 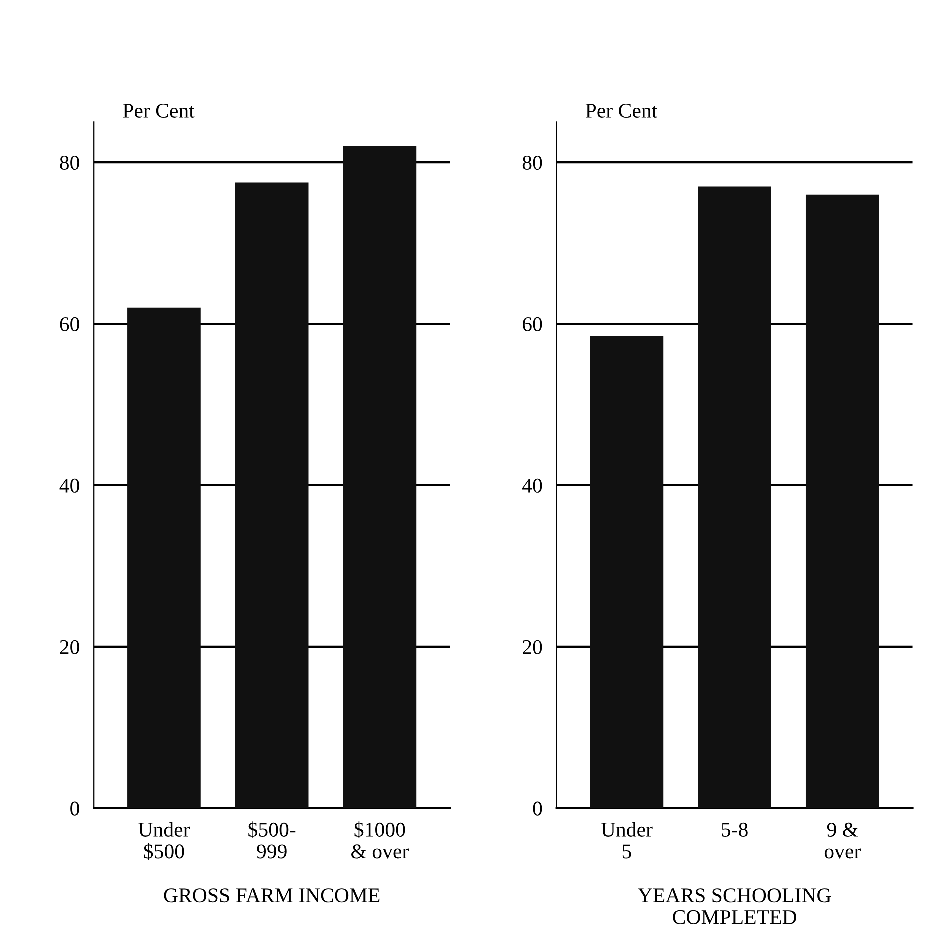 I want to click on x-tick-label: 9 & over, so click(x=842, y=840).